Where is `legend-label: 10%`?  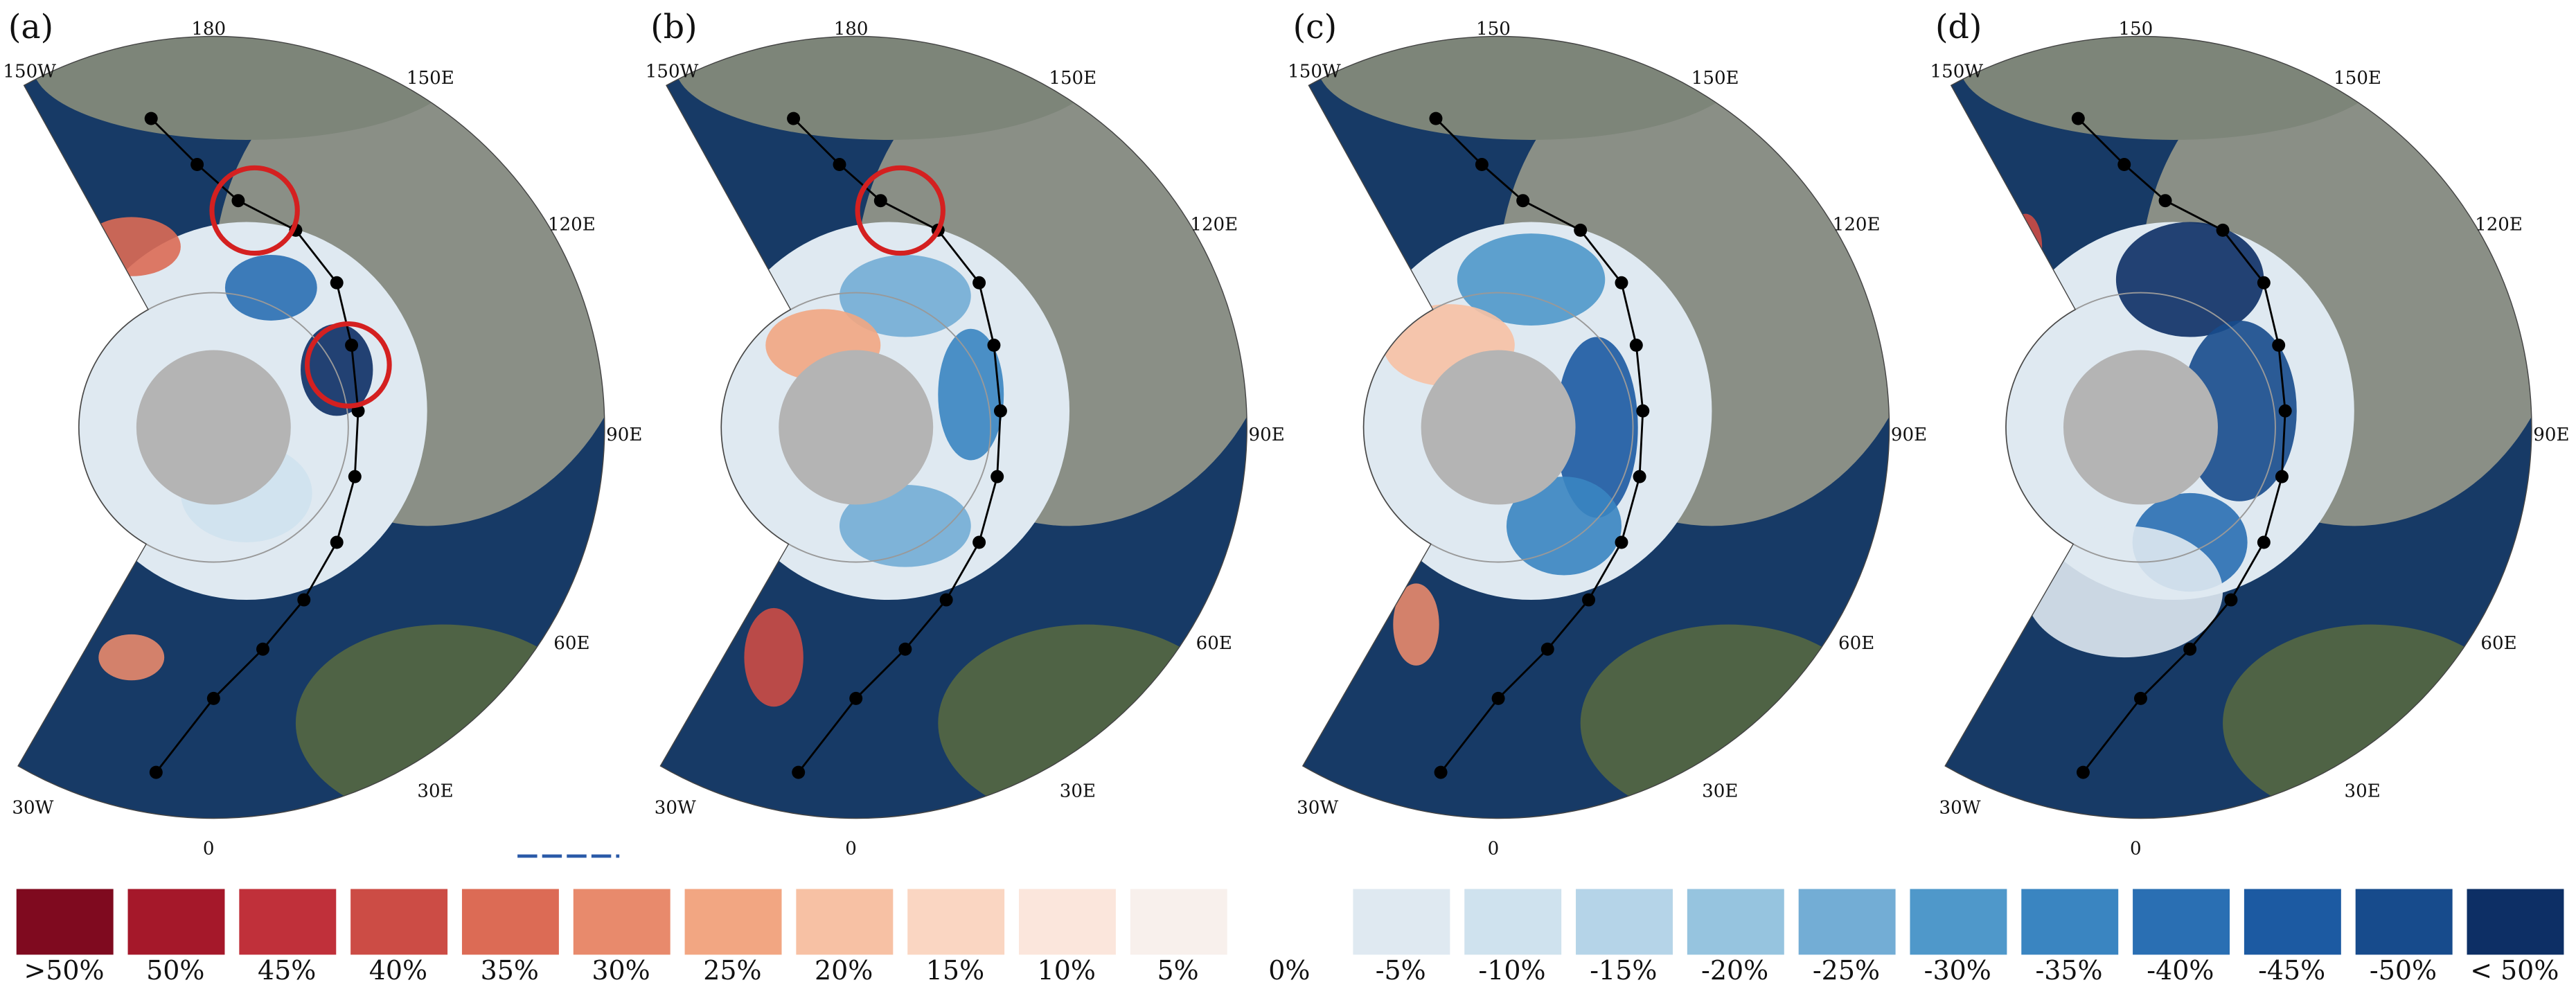 legend-label: 10% is located at coordinates (1067, 970).